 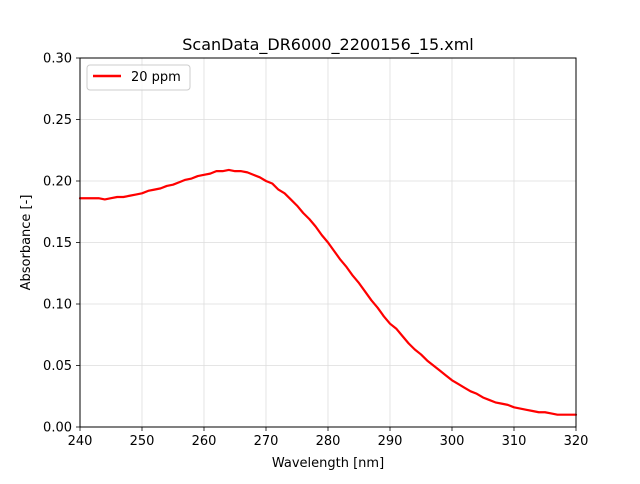 What do you see at coordinates (327, 45) in the screenshot?
I see `chart-title: ScanData_DR6000_2200156_15.xml` at bounding box center [327, 45].